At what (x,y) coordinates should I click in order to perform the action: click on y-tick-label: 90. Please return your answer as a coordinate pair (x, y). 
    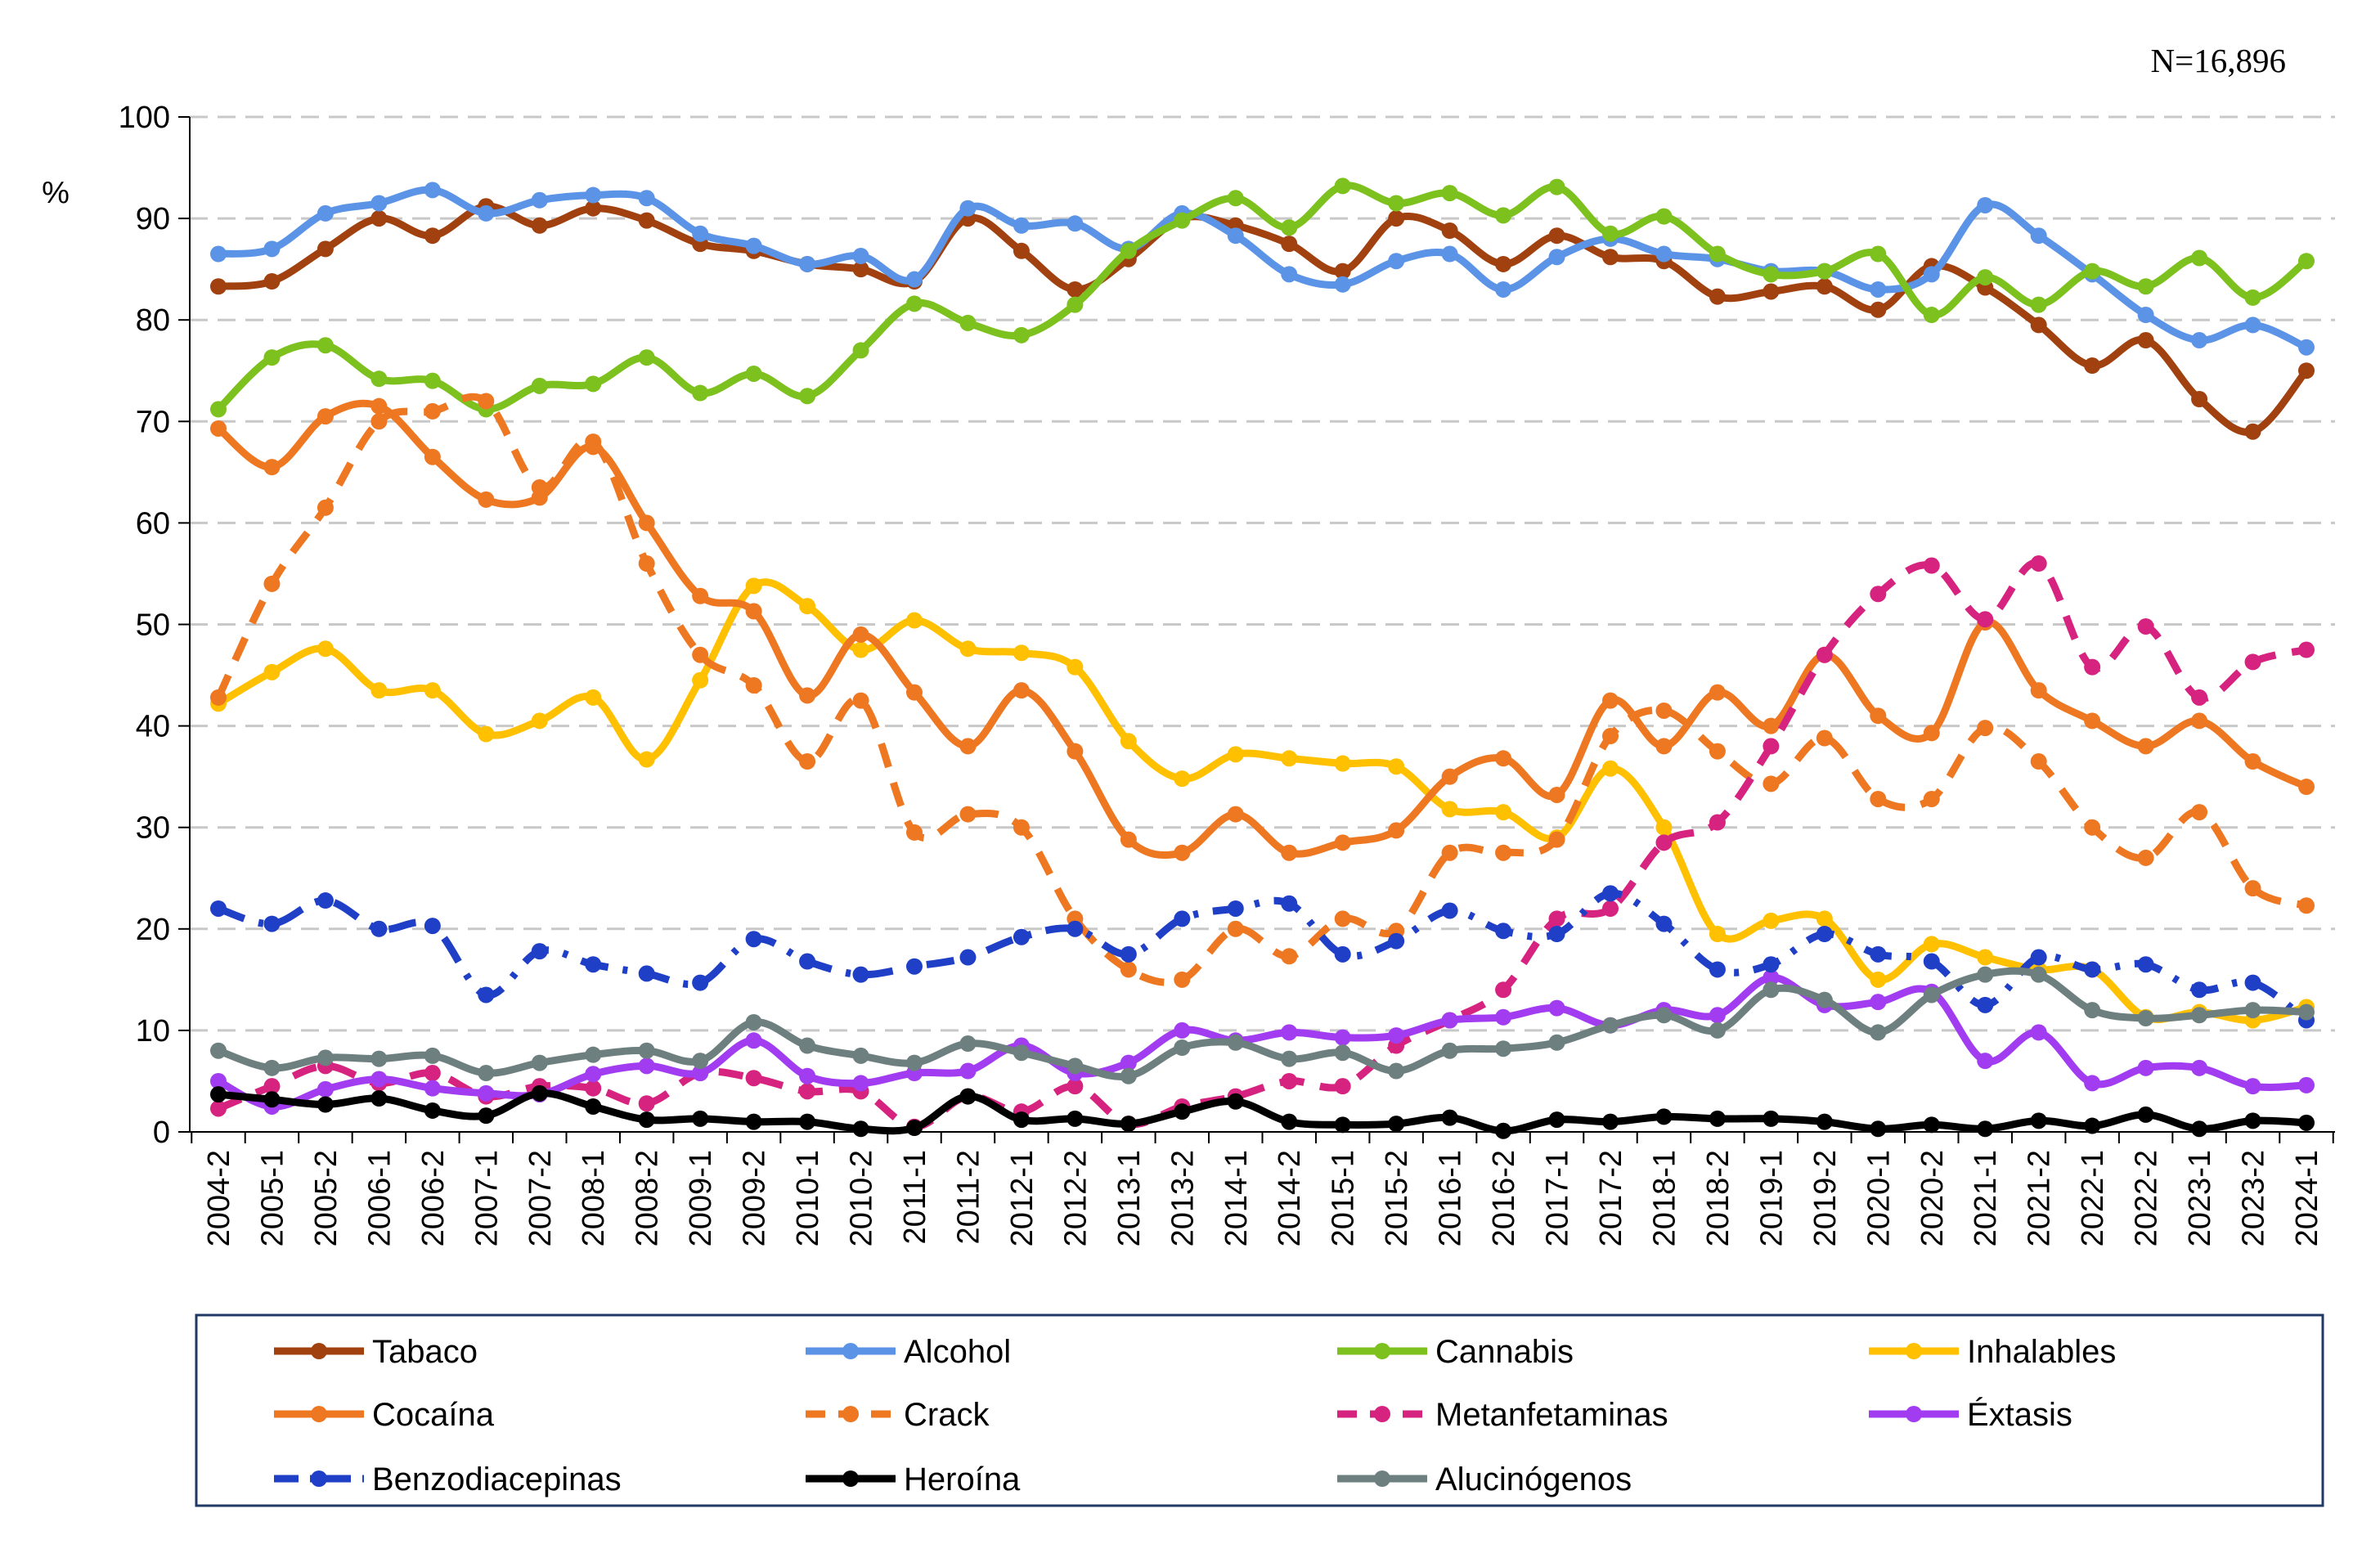
    Looking at the image, I should click on (153, 219).